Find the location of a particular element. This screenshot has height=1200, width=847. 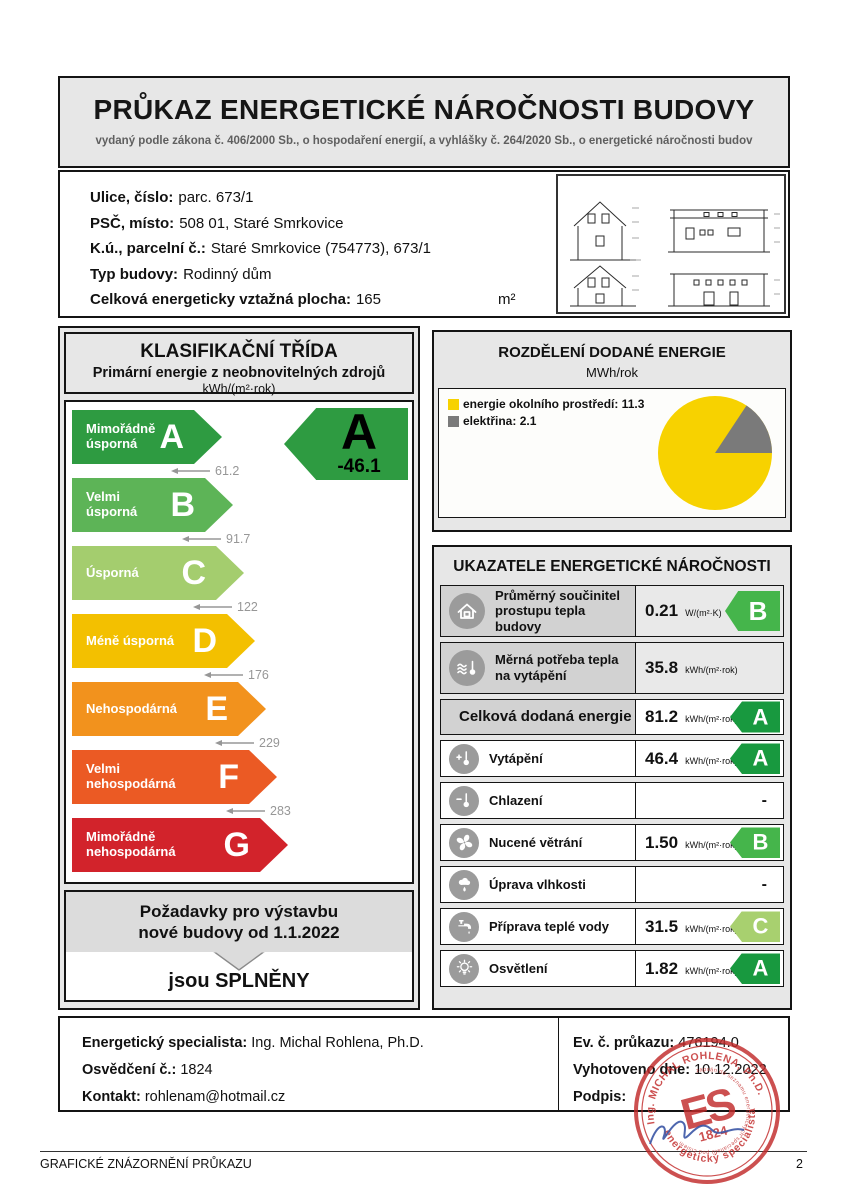

certificate-line: Kontakt: rohlenam@hotmail.cz is located at coordinates (184, 1097).